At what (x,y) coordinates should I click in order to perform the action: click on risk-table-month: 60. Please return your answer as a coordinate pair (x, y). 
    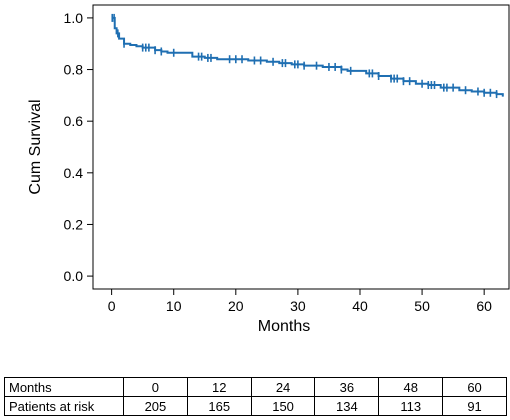
    Looking at the image, I should click on (474, 387).